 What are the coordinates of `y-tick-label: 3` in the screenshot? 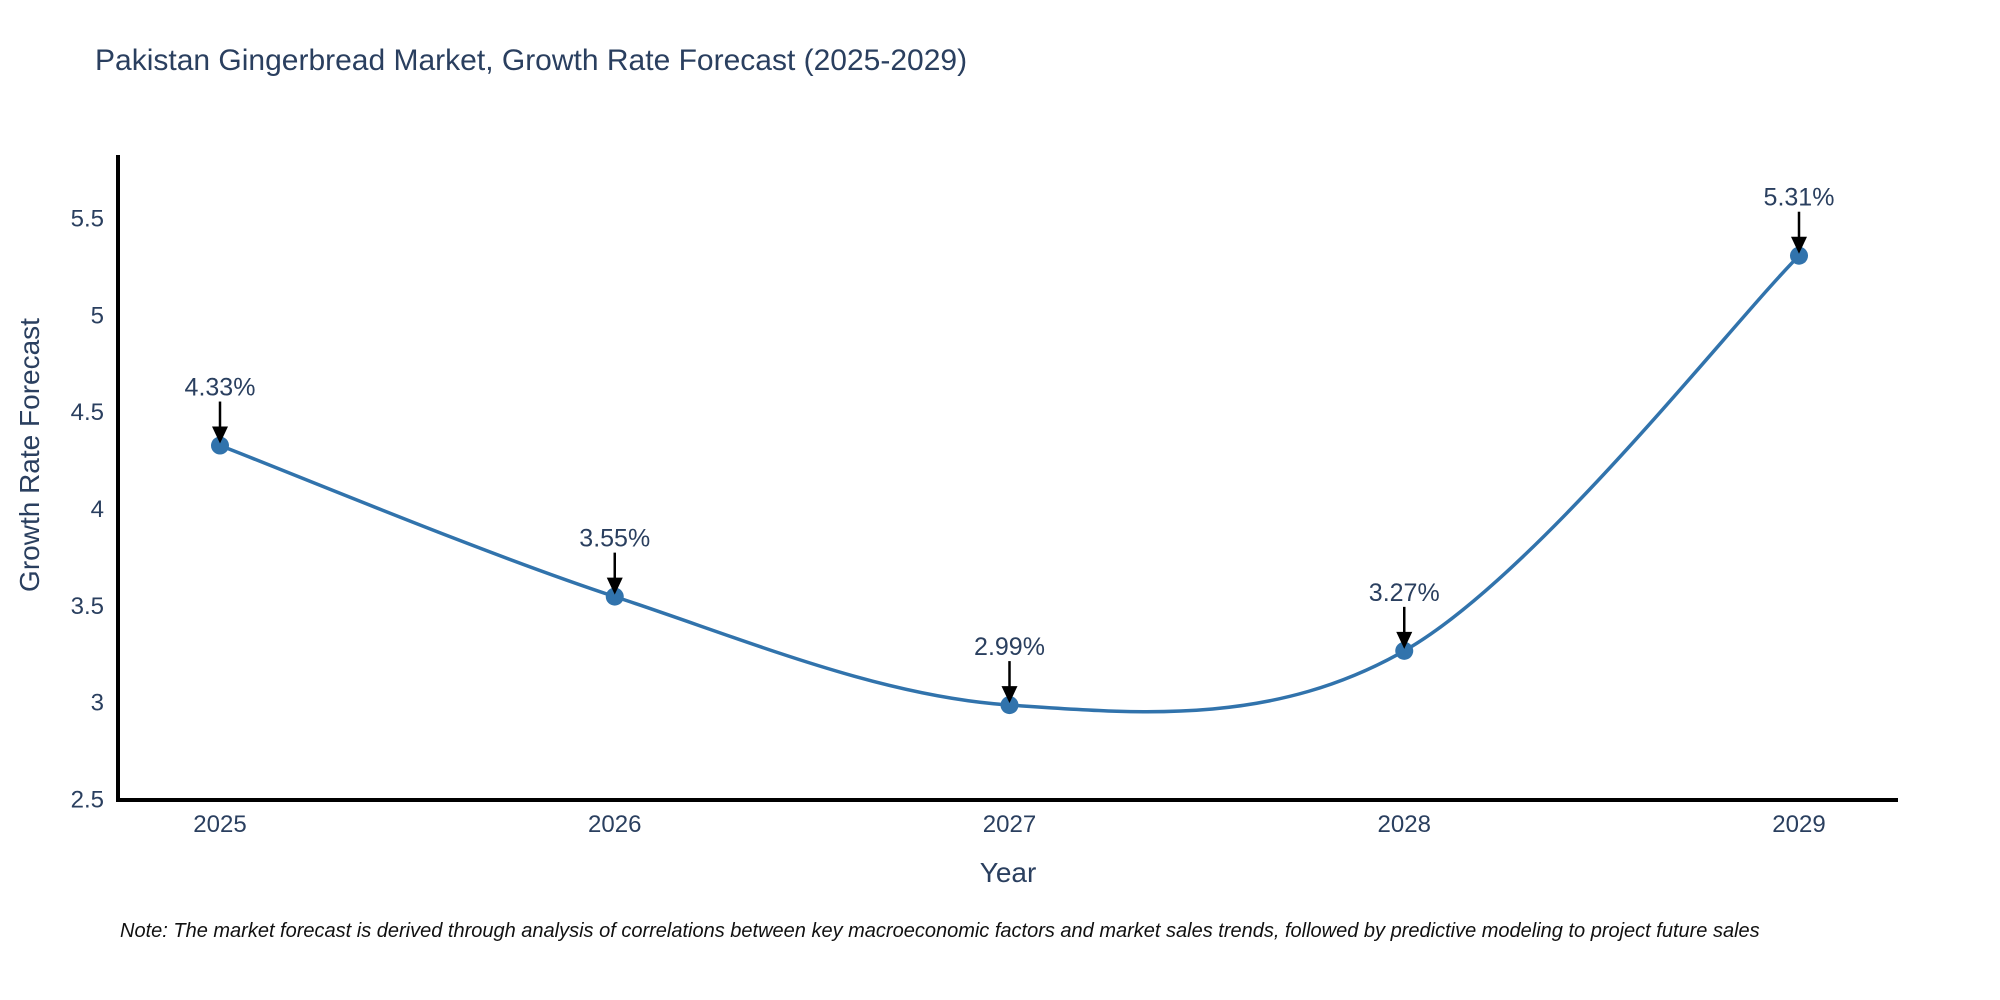 It's located at (97, 703).